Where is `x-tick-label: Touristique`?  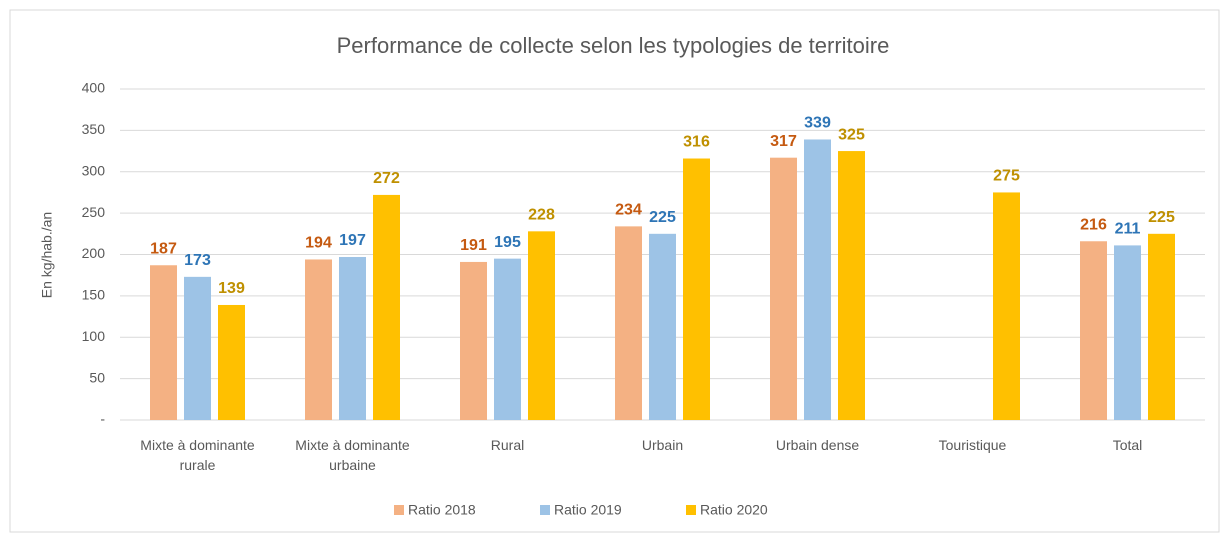 x-tick-label: Touristique is located at coordinates (972, 445).